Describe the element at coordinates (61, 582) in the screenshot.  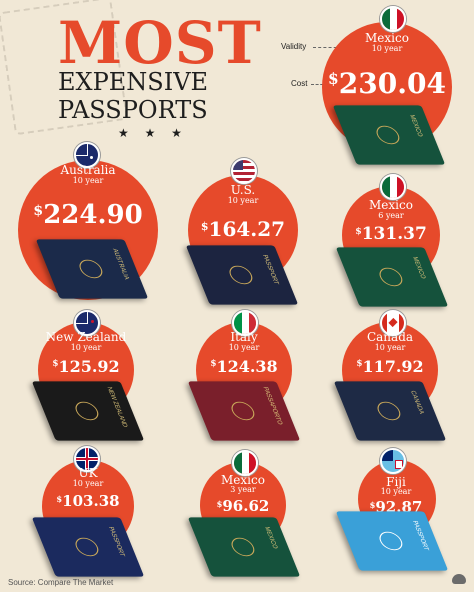
I see `source-note: Source: Compare The Market` at that location.